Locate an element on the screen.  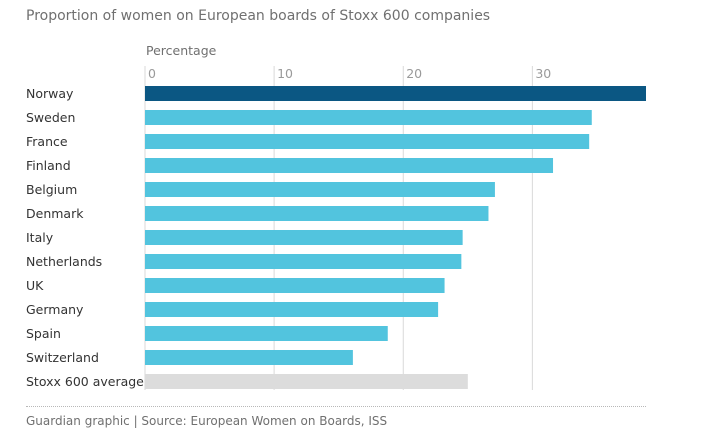
bar-italy is located at coordinates (304, 237).